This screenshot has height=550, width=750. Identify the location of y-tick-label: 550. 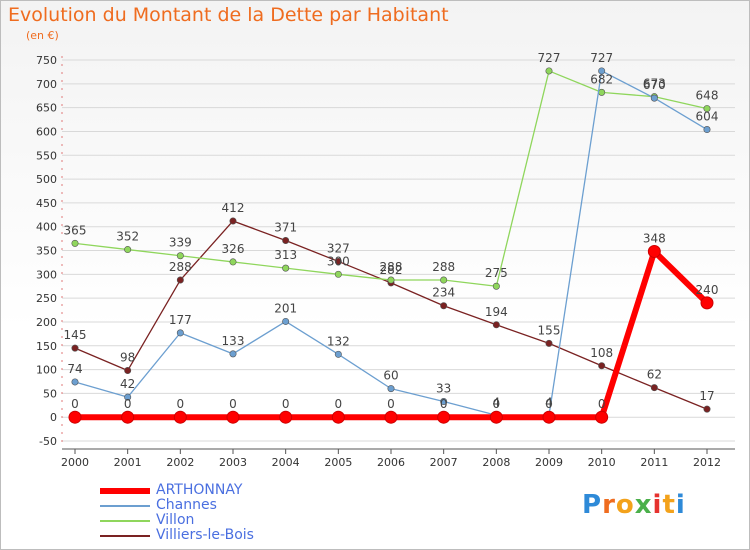
(46, 155).